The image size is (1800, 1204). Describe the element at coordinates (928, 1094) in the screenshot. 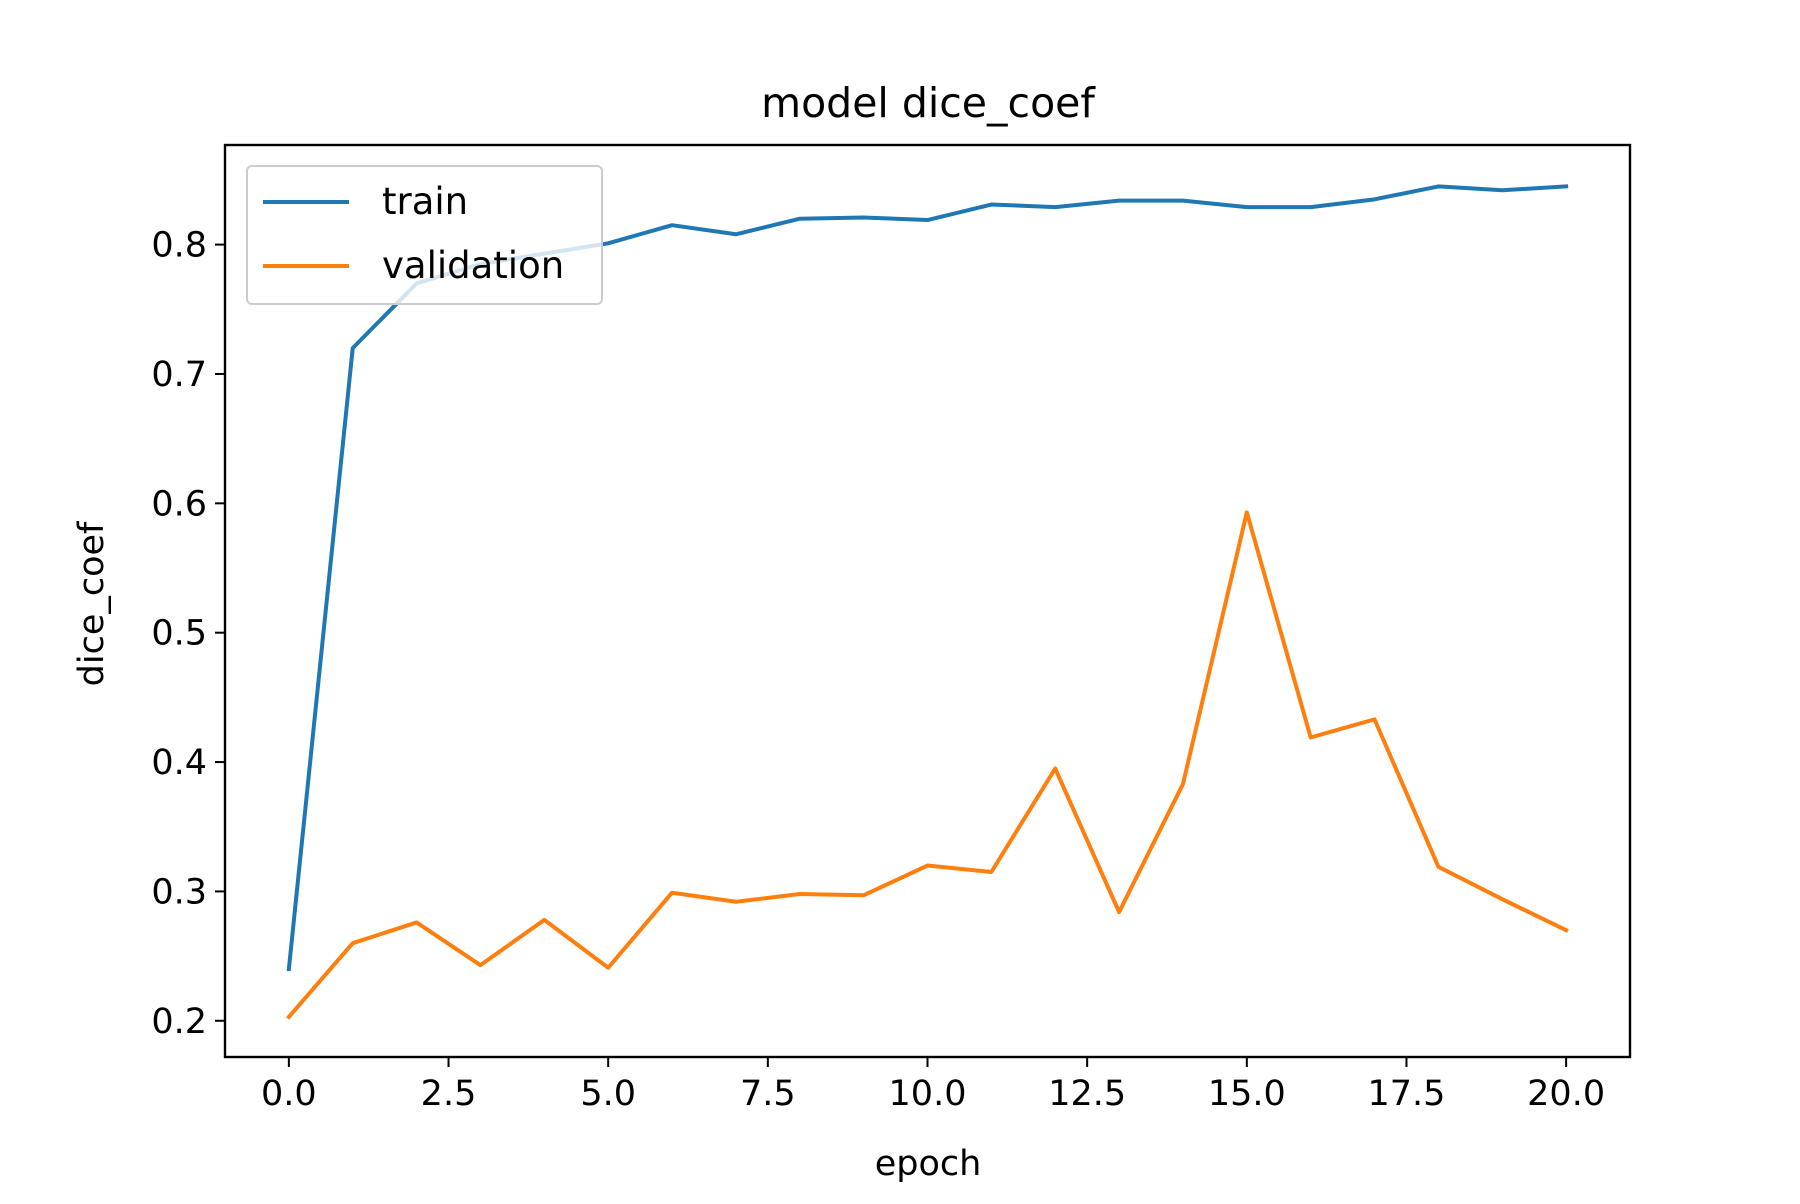

I see `x-tick-label: 10.0` at that location.